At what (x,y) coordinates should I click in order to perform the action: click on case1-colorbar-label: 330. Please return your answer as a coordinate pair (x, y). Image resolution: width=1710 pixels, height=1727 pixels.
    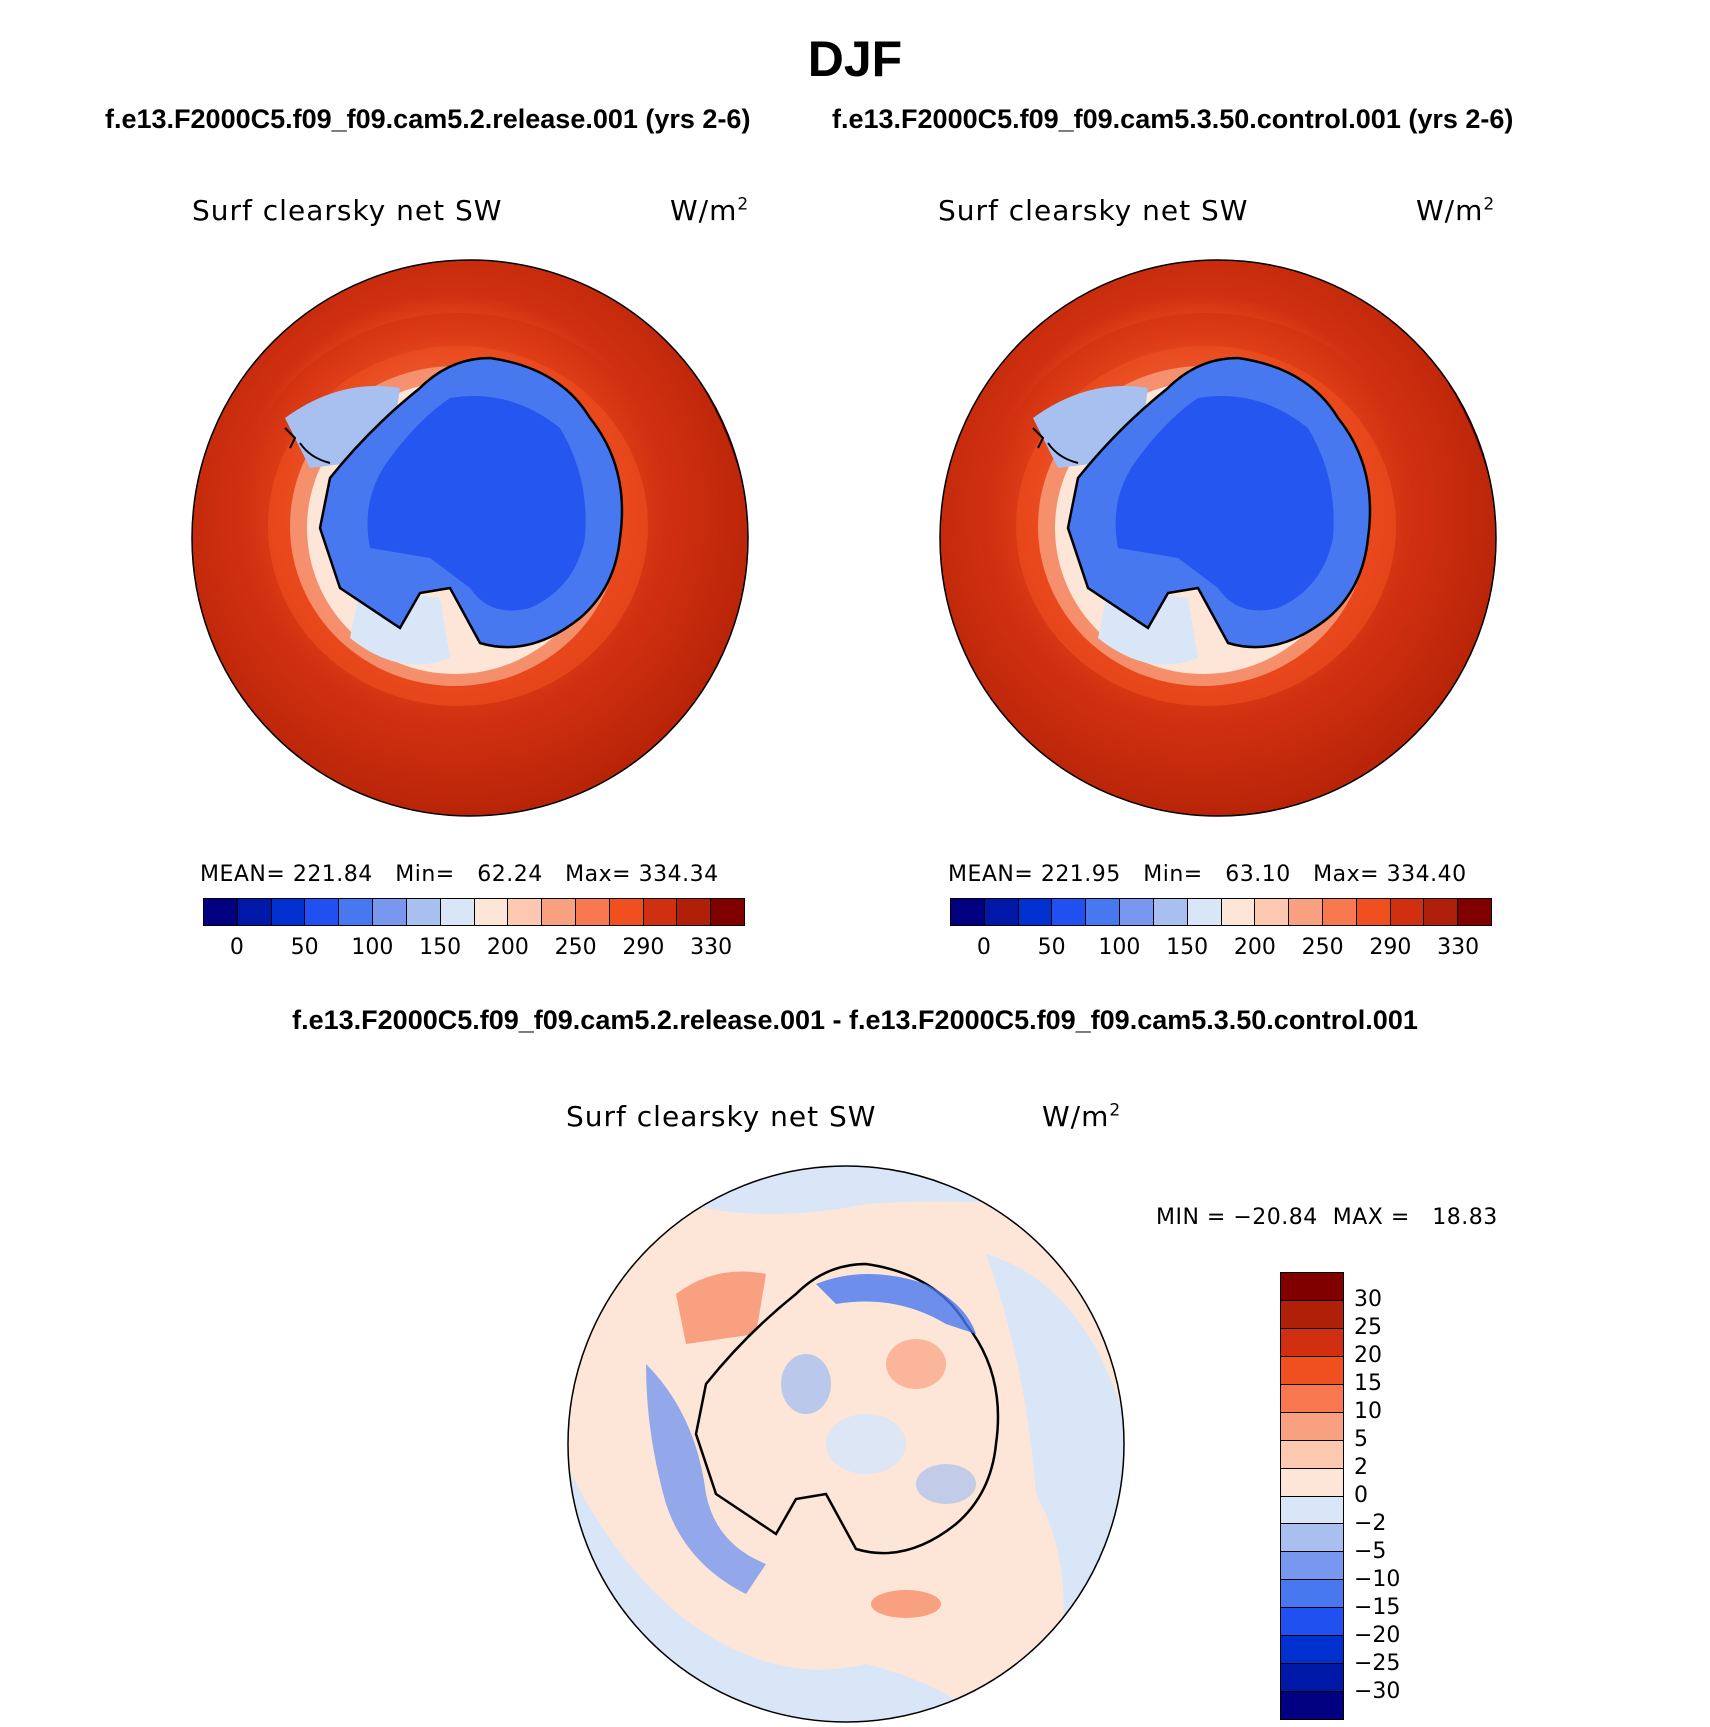
    Looking at the image, I should click on (711, 947).